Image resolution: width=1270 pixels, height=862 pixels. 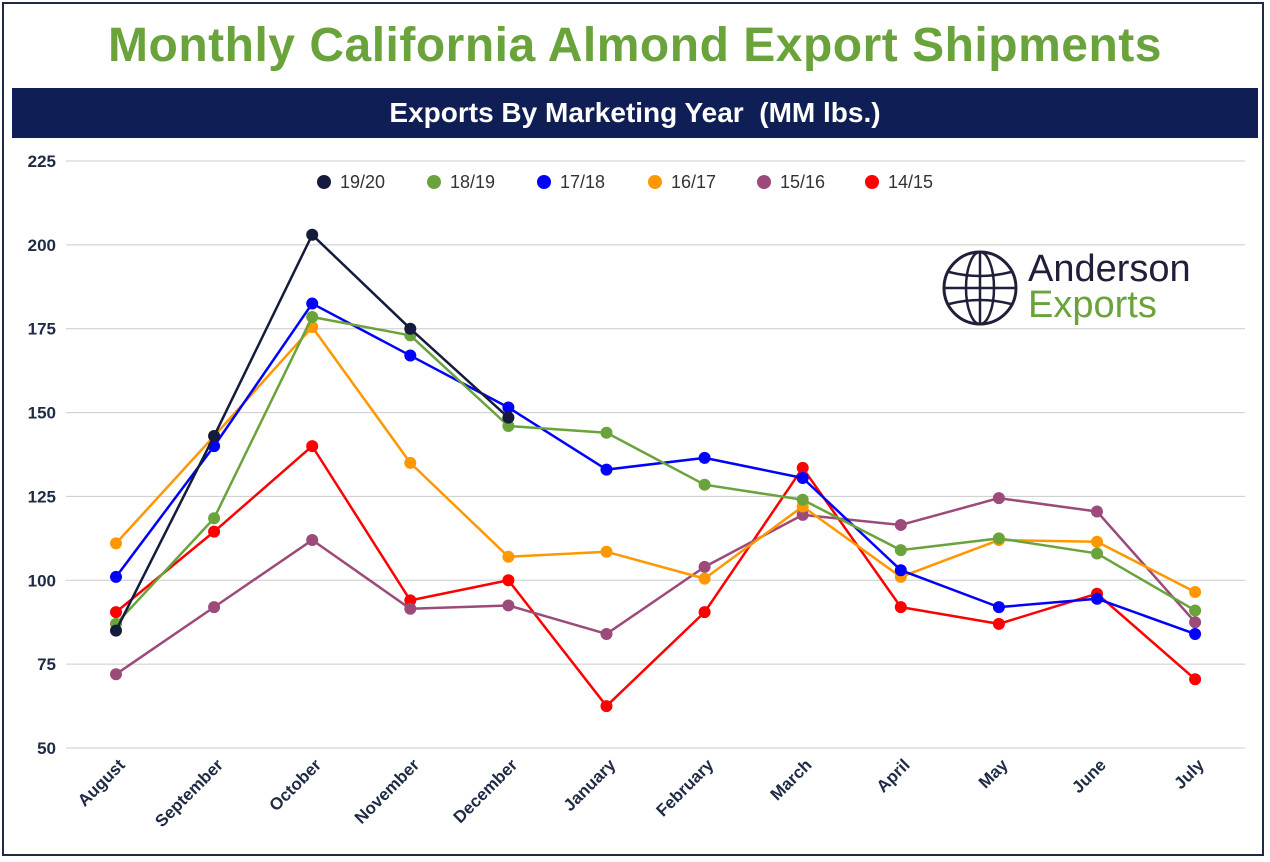 I want to click on x-tick-label: June, so click(x=1088, y=775).